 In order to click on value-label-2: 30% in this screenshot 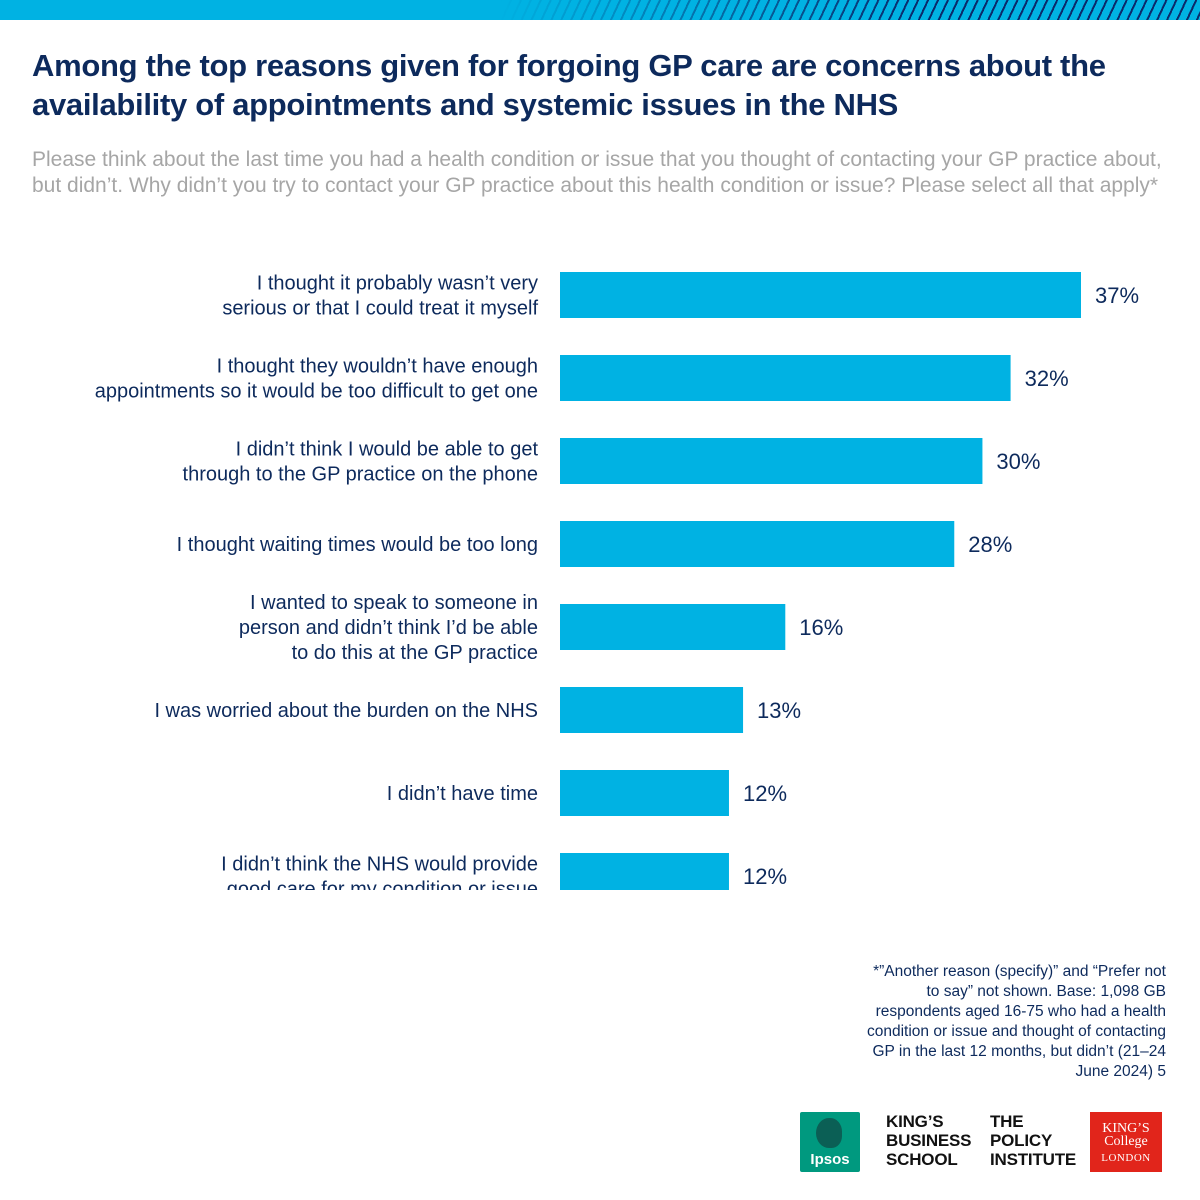, I will do `click(1018, 461)`.